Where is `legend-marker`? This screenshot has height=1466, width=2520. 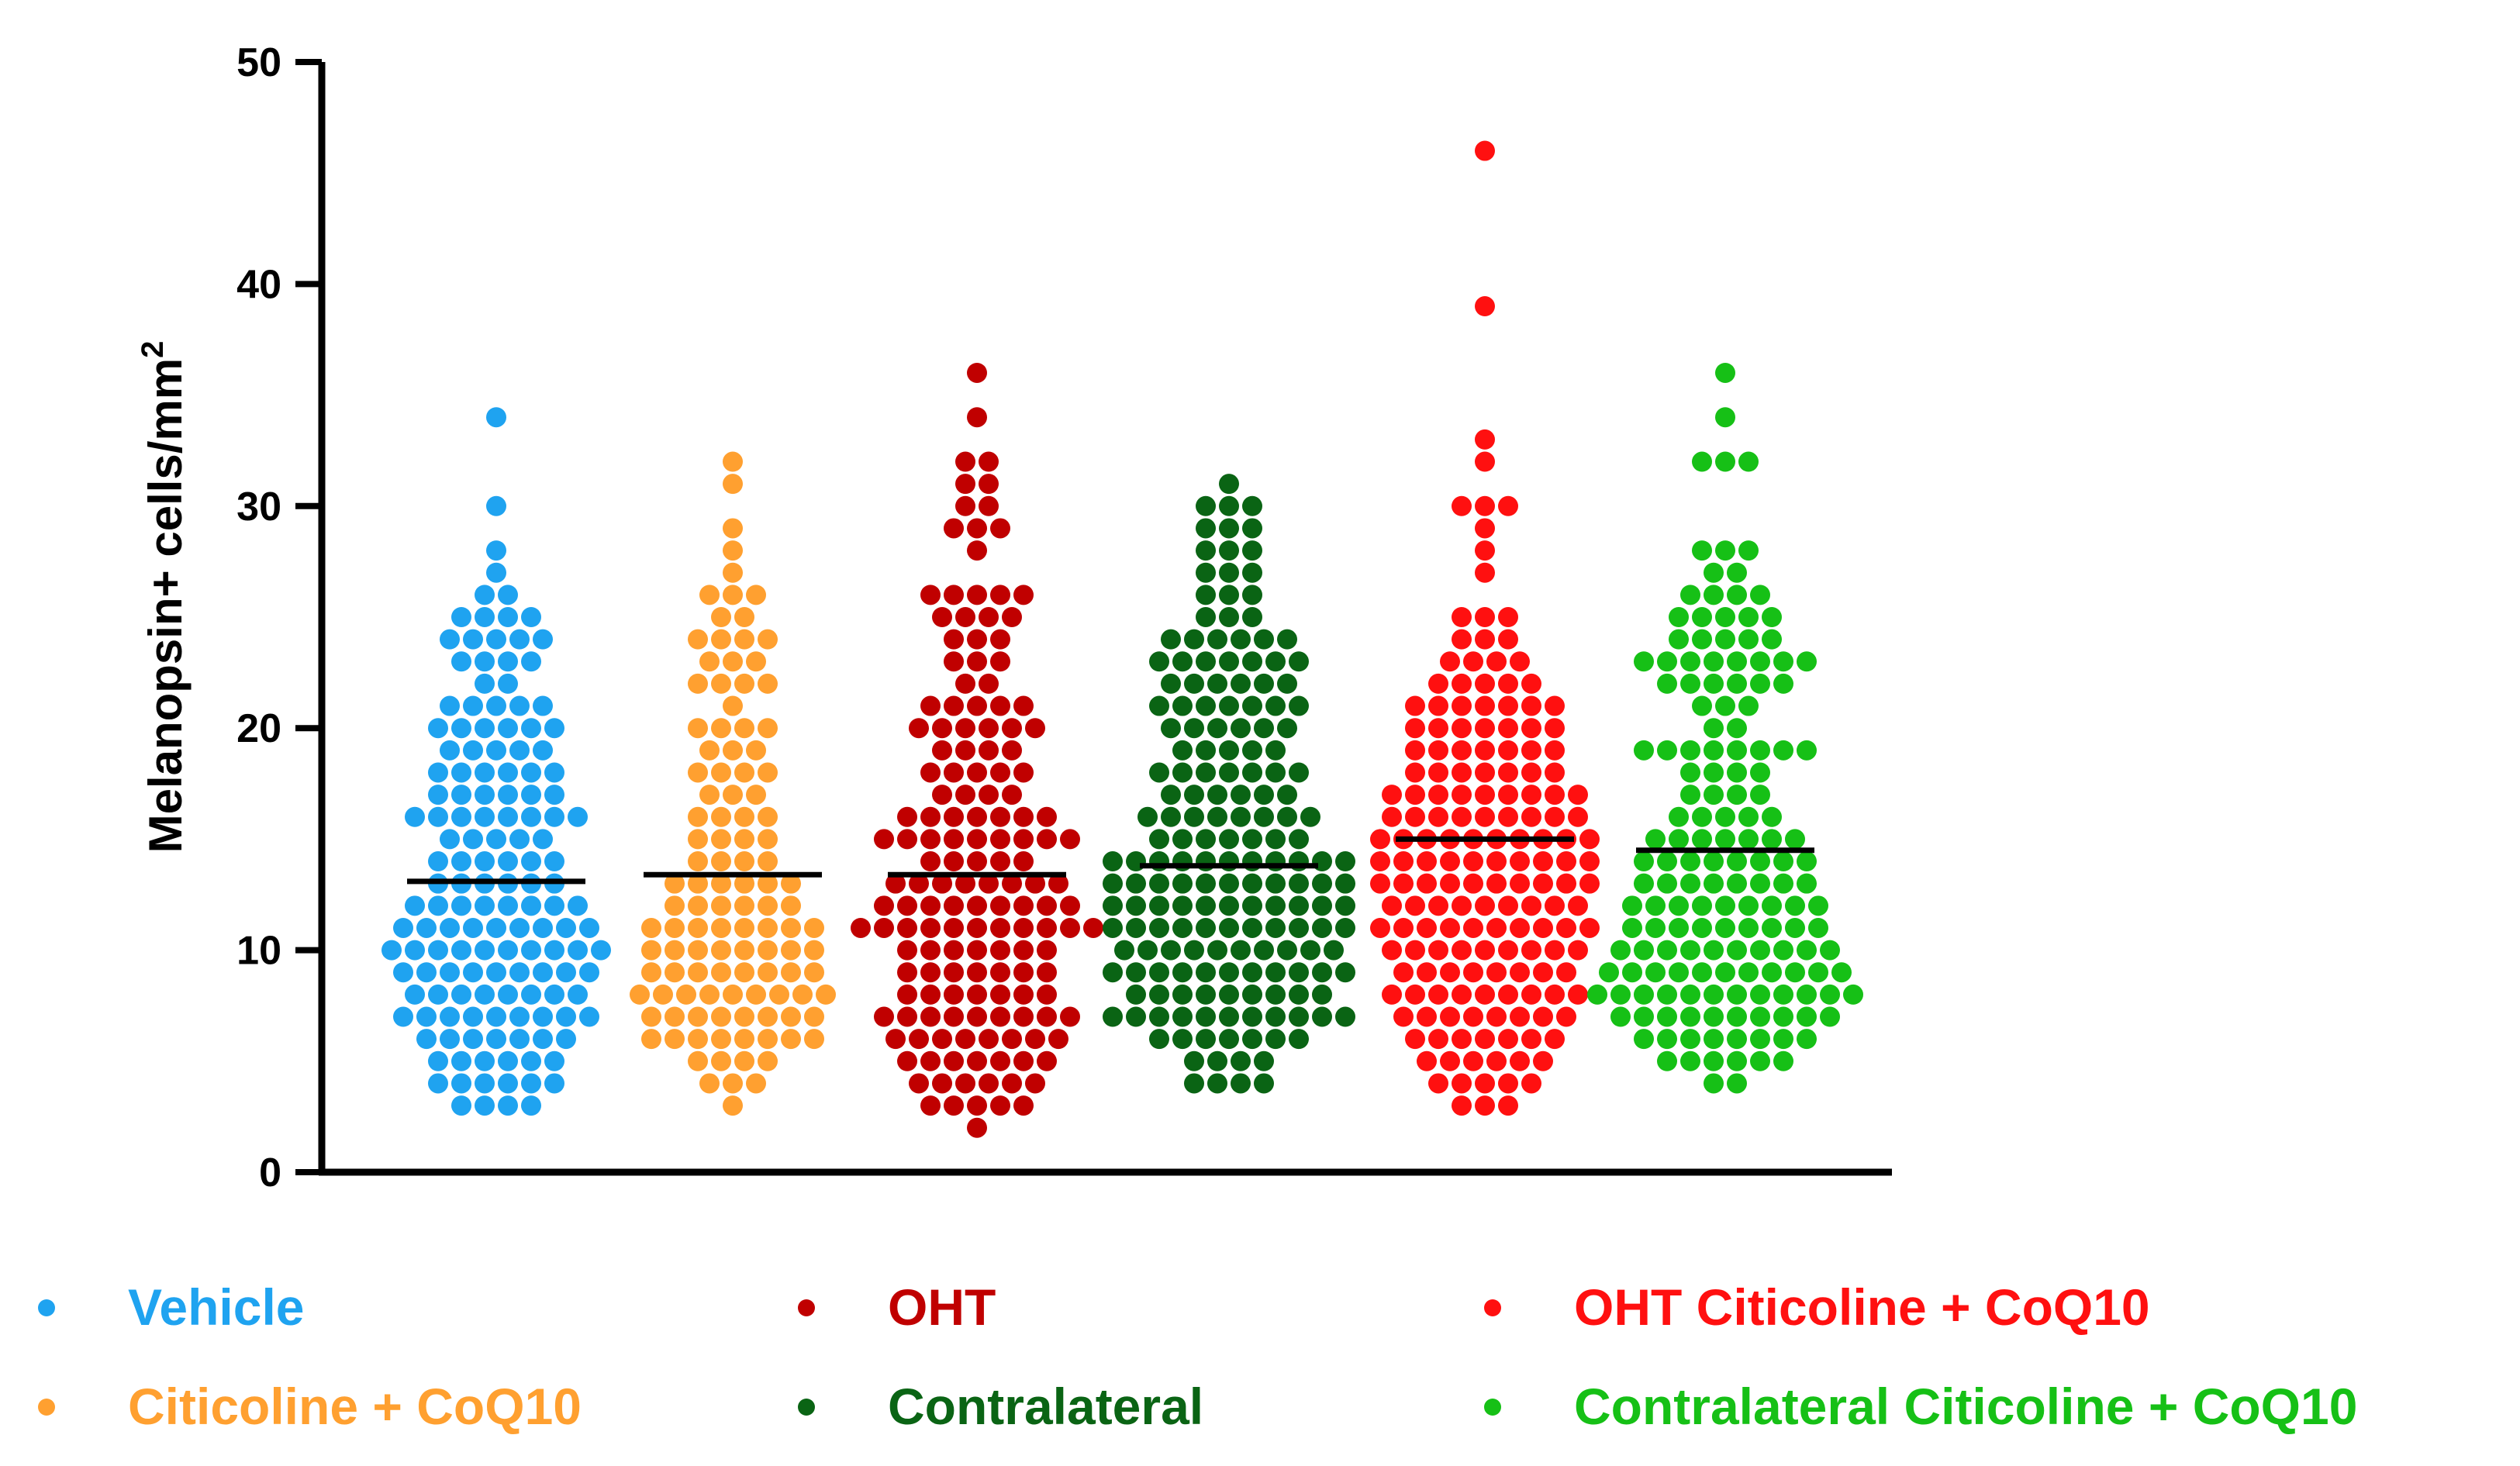 legend-marker is located at coordinates (807, 1307).